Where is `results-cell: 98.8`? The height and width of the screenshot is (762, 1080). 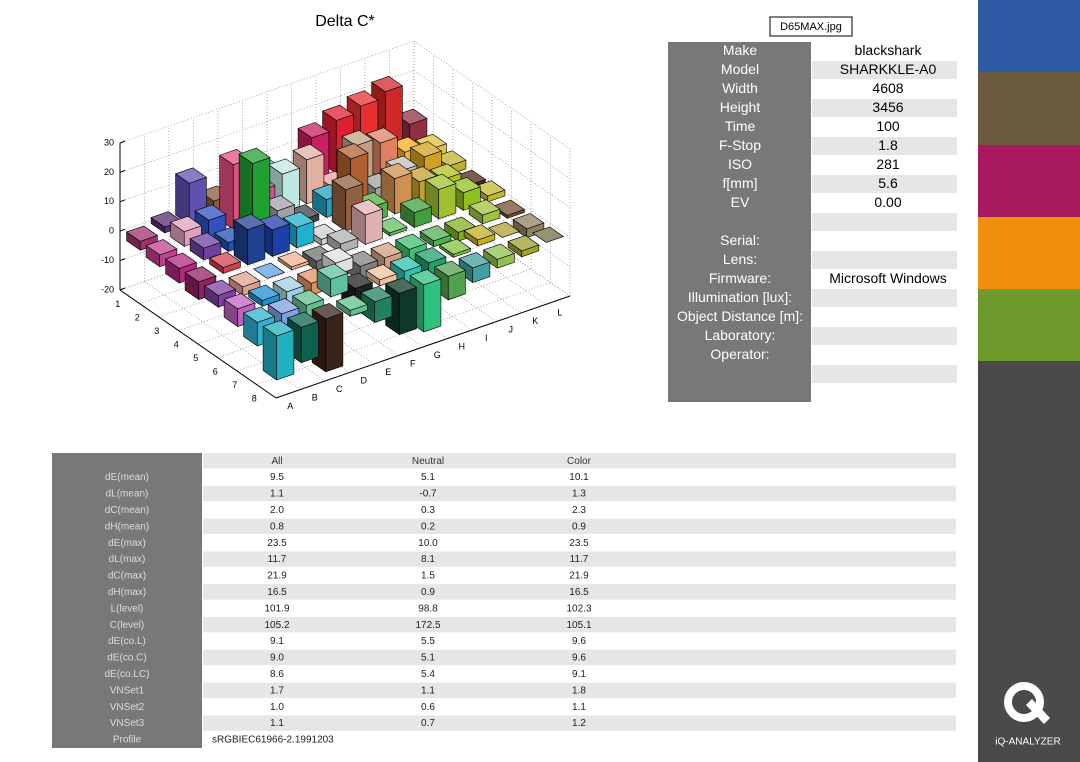
results-cell: 98.8 is located at coordinates (428, 608).